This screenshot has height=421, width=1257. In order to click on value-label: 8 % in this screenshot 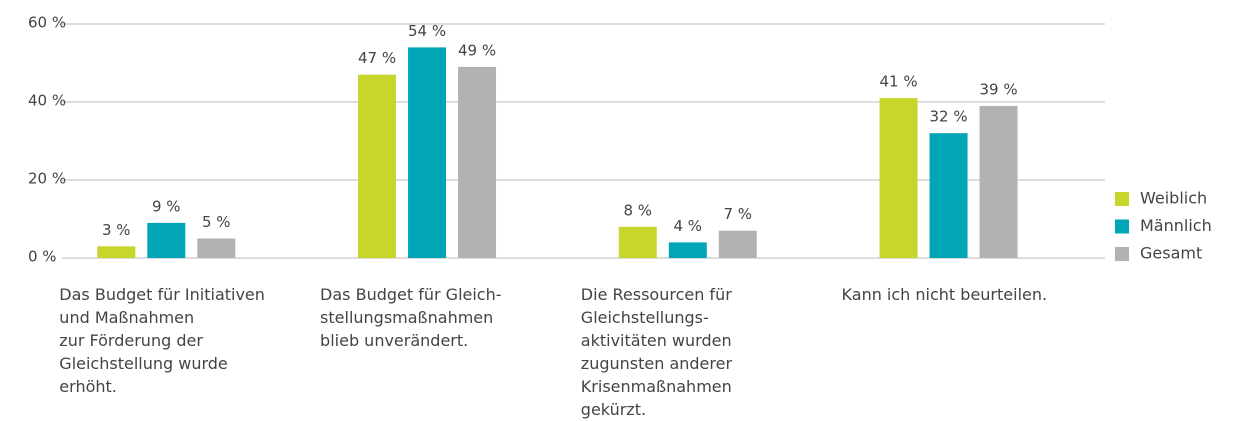, I will do `click(638, 210)`.